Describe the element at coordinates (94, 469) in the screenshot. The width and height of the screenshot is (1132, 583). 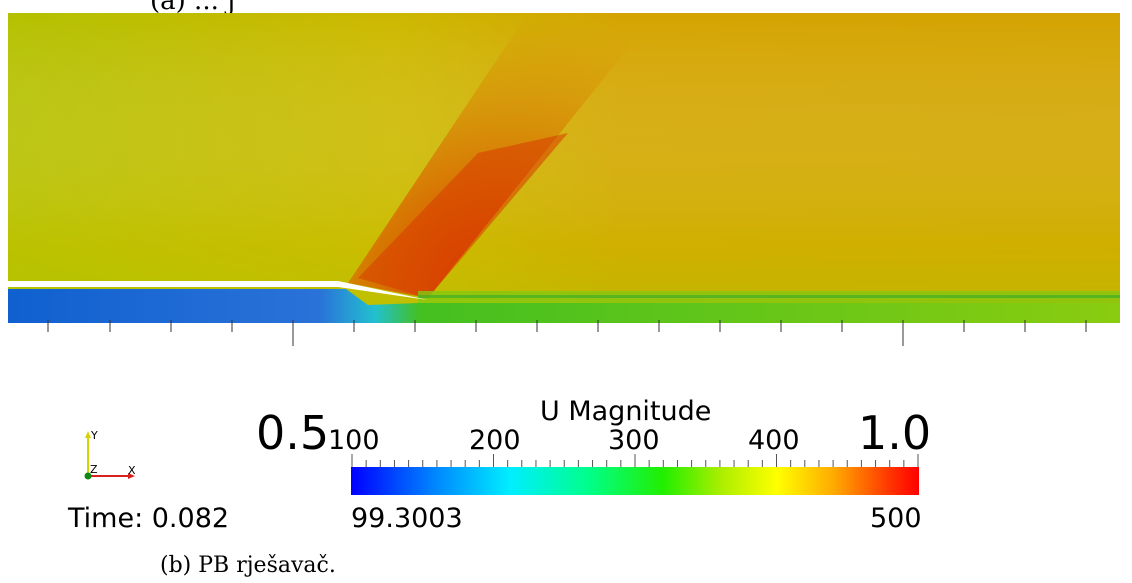
I see `svg-text: Z` at that location.